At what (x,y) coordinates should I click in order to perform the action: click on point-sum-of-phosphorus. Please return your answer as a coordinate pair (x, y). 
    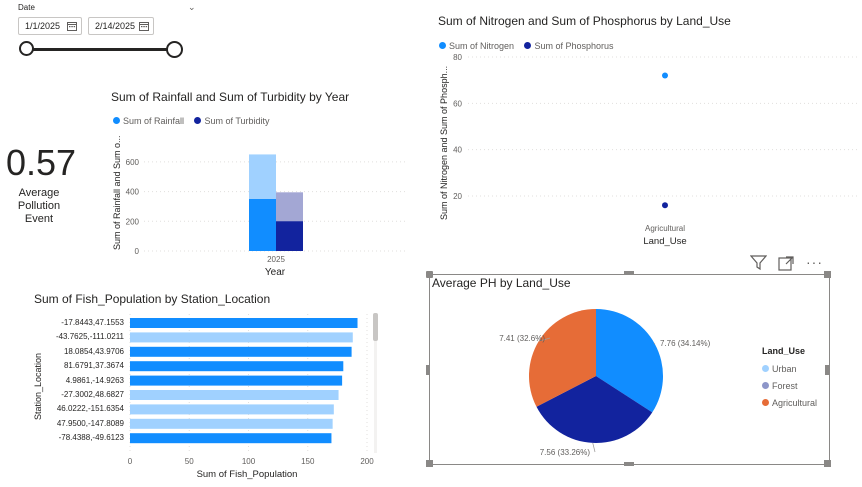
    Looking at the image, I should click on (665, 205).